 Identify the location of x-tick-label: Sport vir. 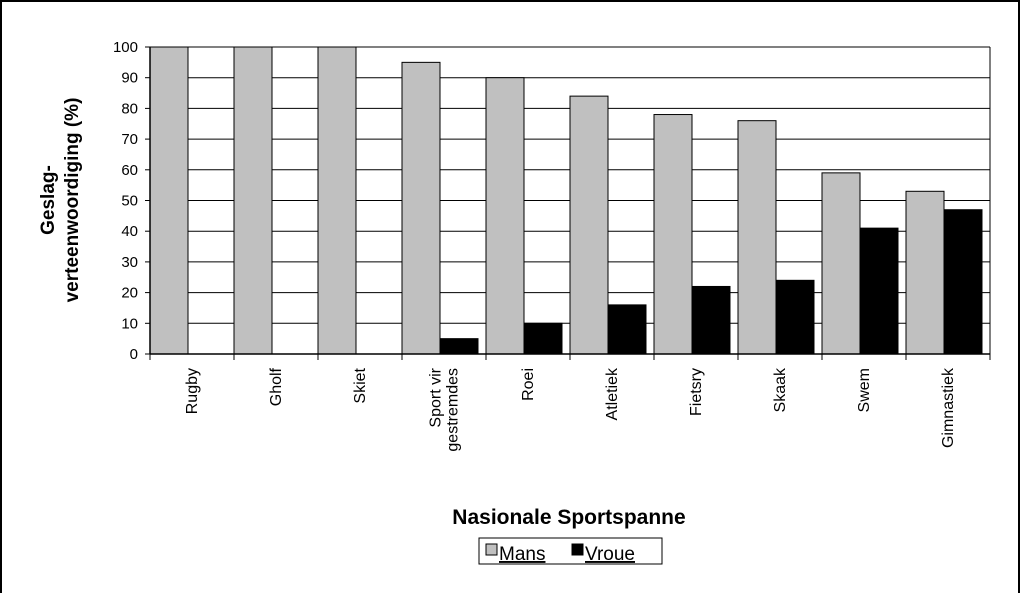
(436, 397).